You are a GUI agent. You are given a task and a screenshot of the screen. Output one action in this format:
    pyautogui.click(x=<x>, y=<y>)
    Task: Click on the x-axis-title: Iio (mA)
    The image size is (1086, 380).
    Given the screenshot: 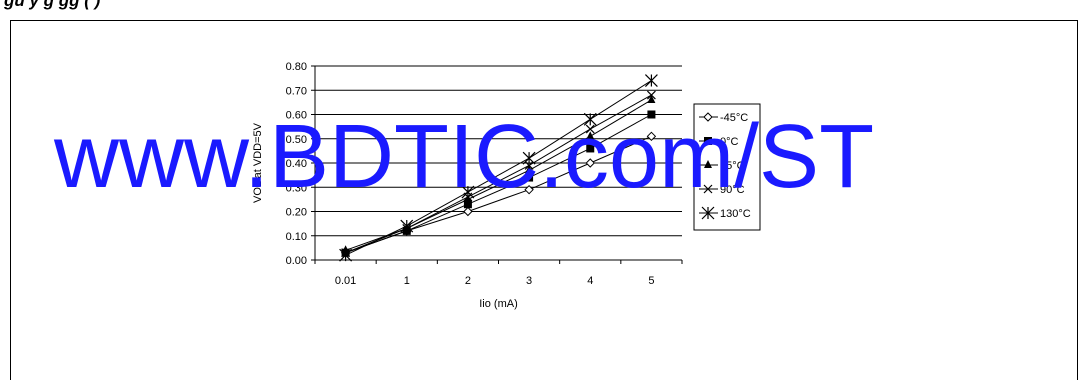 What is the action you would take?
    pyautogui.click(x=498, y=304)
    